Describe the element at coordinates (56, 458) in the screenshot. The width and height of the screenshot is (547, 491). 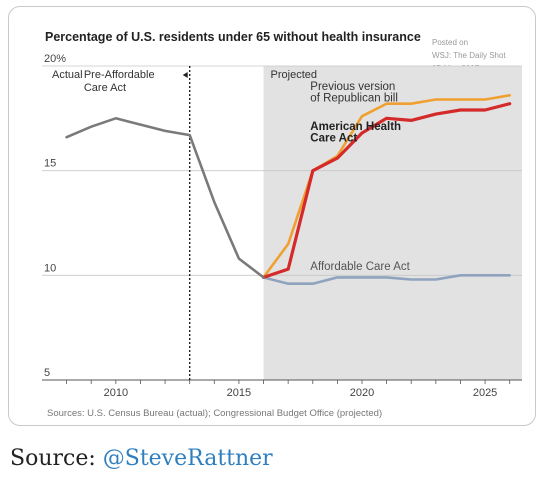
I see `credit-prefix: Source:` at that location.